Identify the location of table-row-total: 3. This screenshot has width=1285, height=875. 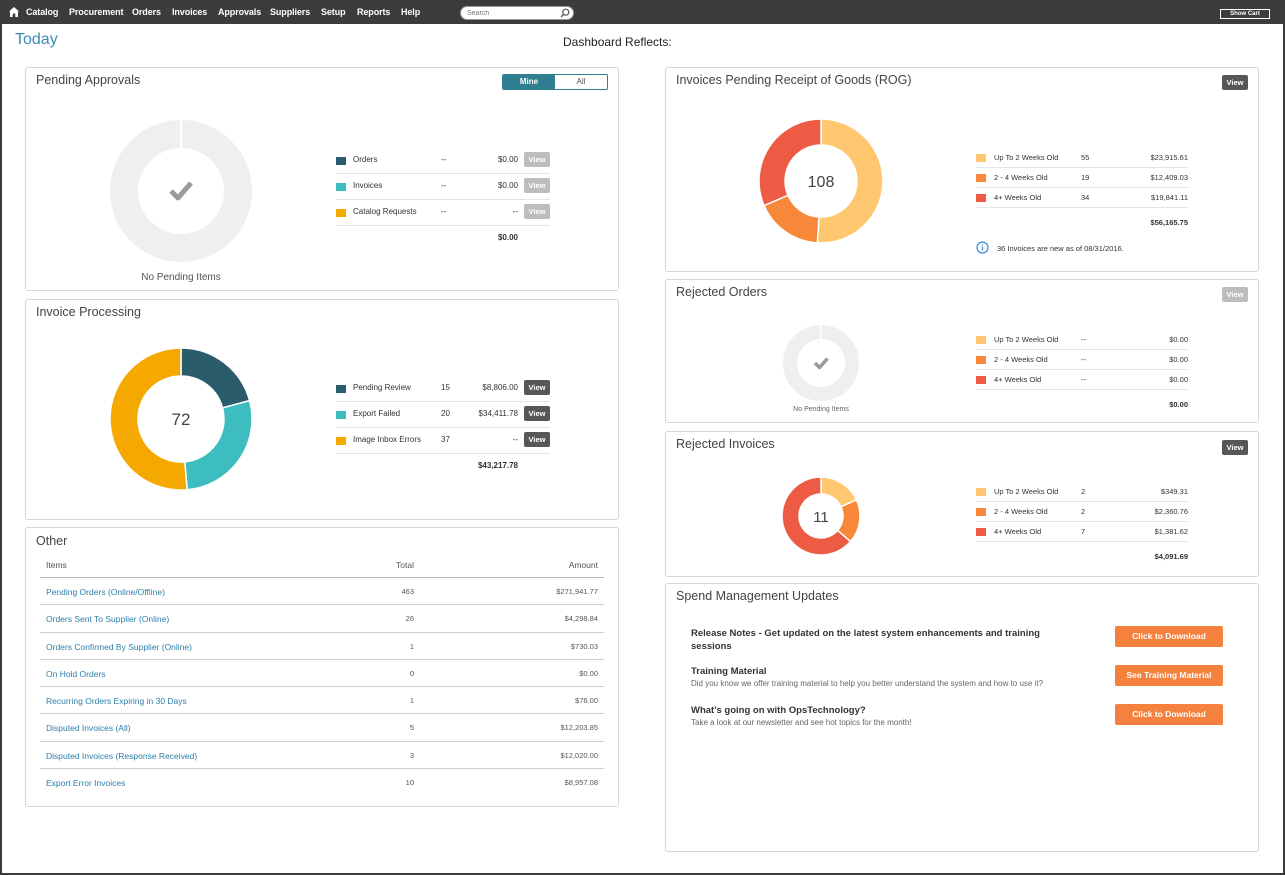
(411, 755).